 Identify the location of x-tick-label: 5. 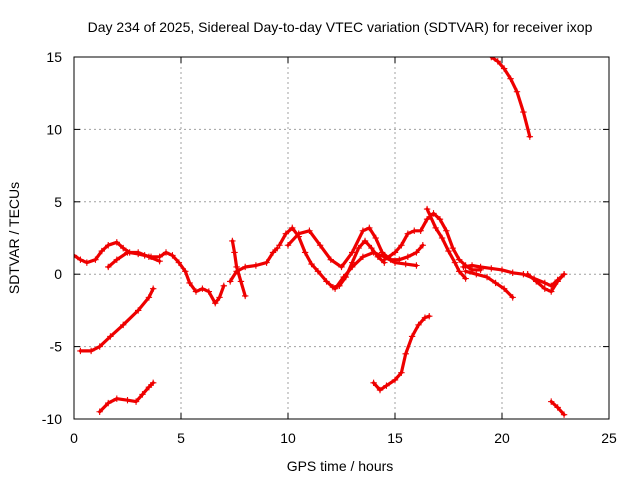
(181, 438).